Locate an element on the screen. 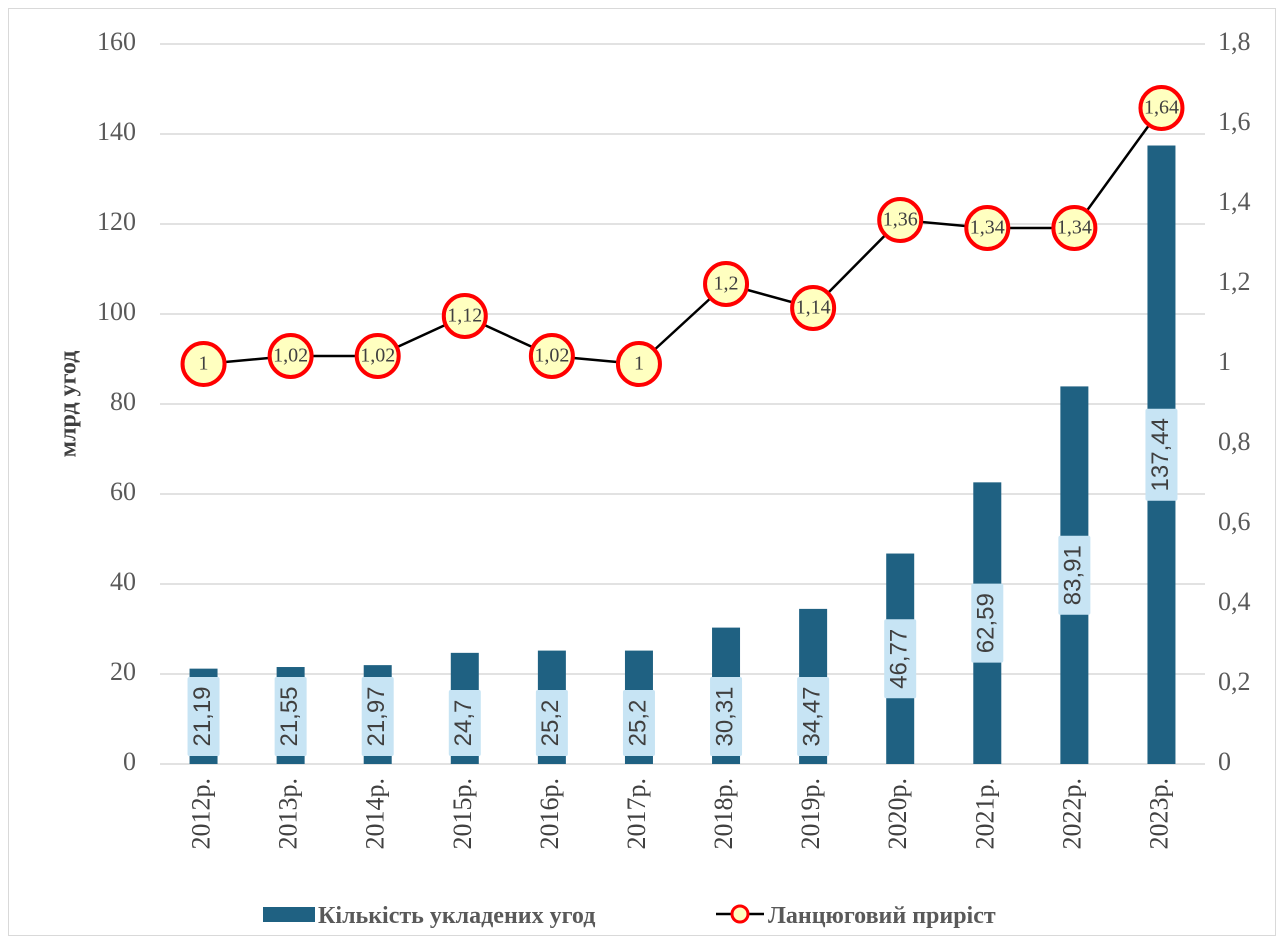 The width and height of the screenshot is (1284, 944). y-tick-label: 80 is located at coordinates (123, 401).